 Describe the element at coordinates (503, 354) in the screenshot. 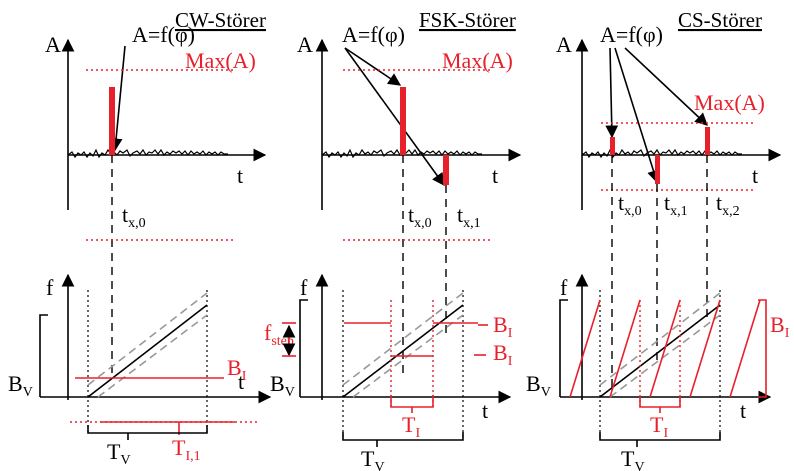

I see `bi-label-2: BI` at that location.